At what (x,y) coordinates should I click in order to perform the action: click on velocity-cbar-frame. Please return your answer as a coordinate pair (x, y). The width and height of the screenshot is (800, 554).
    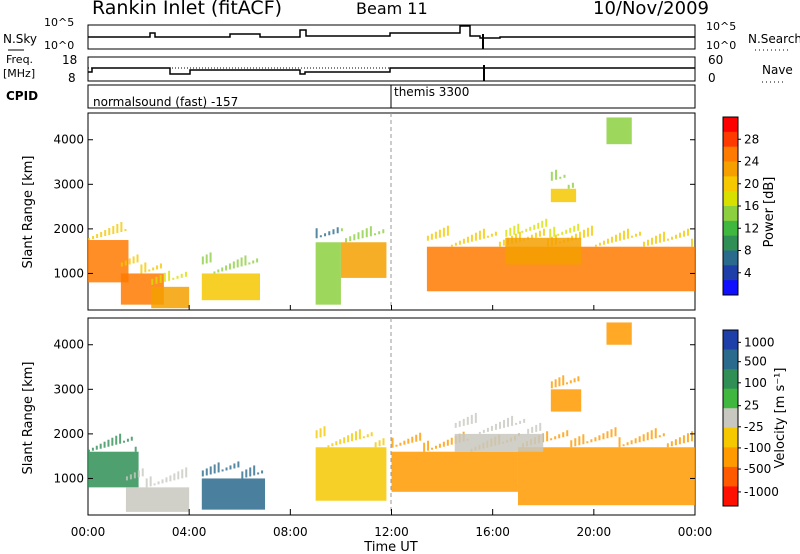
    Looking at the image, I should click on (730, 418).